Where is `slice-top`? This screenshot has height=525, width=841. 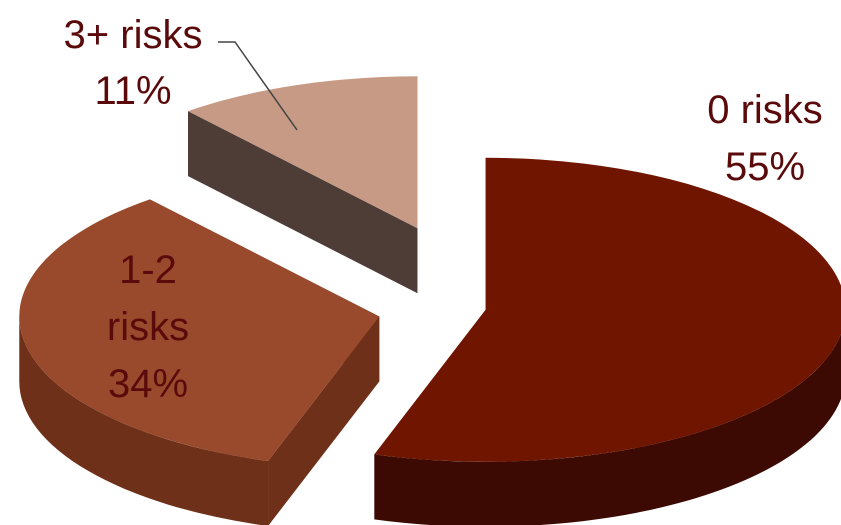
slice-top is located at coordinates (303, 152).